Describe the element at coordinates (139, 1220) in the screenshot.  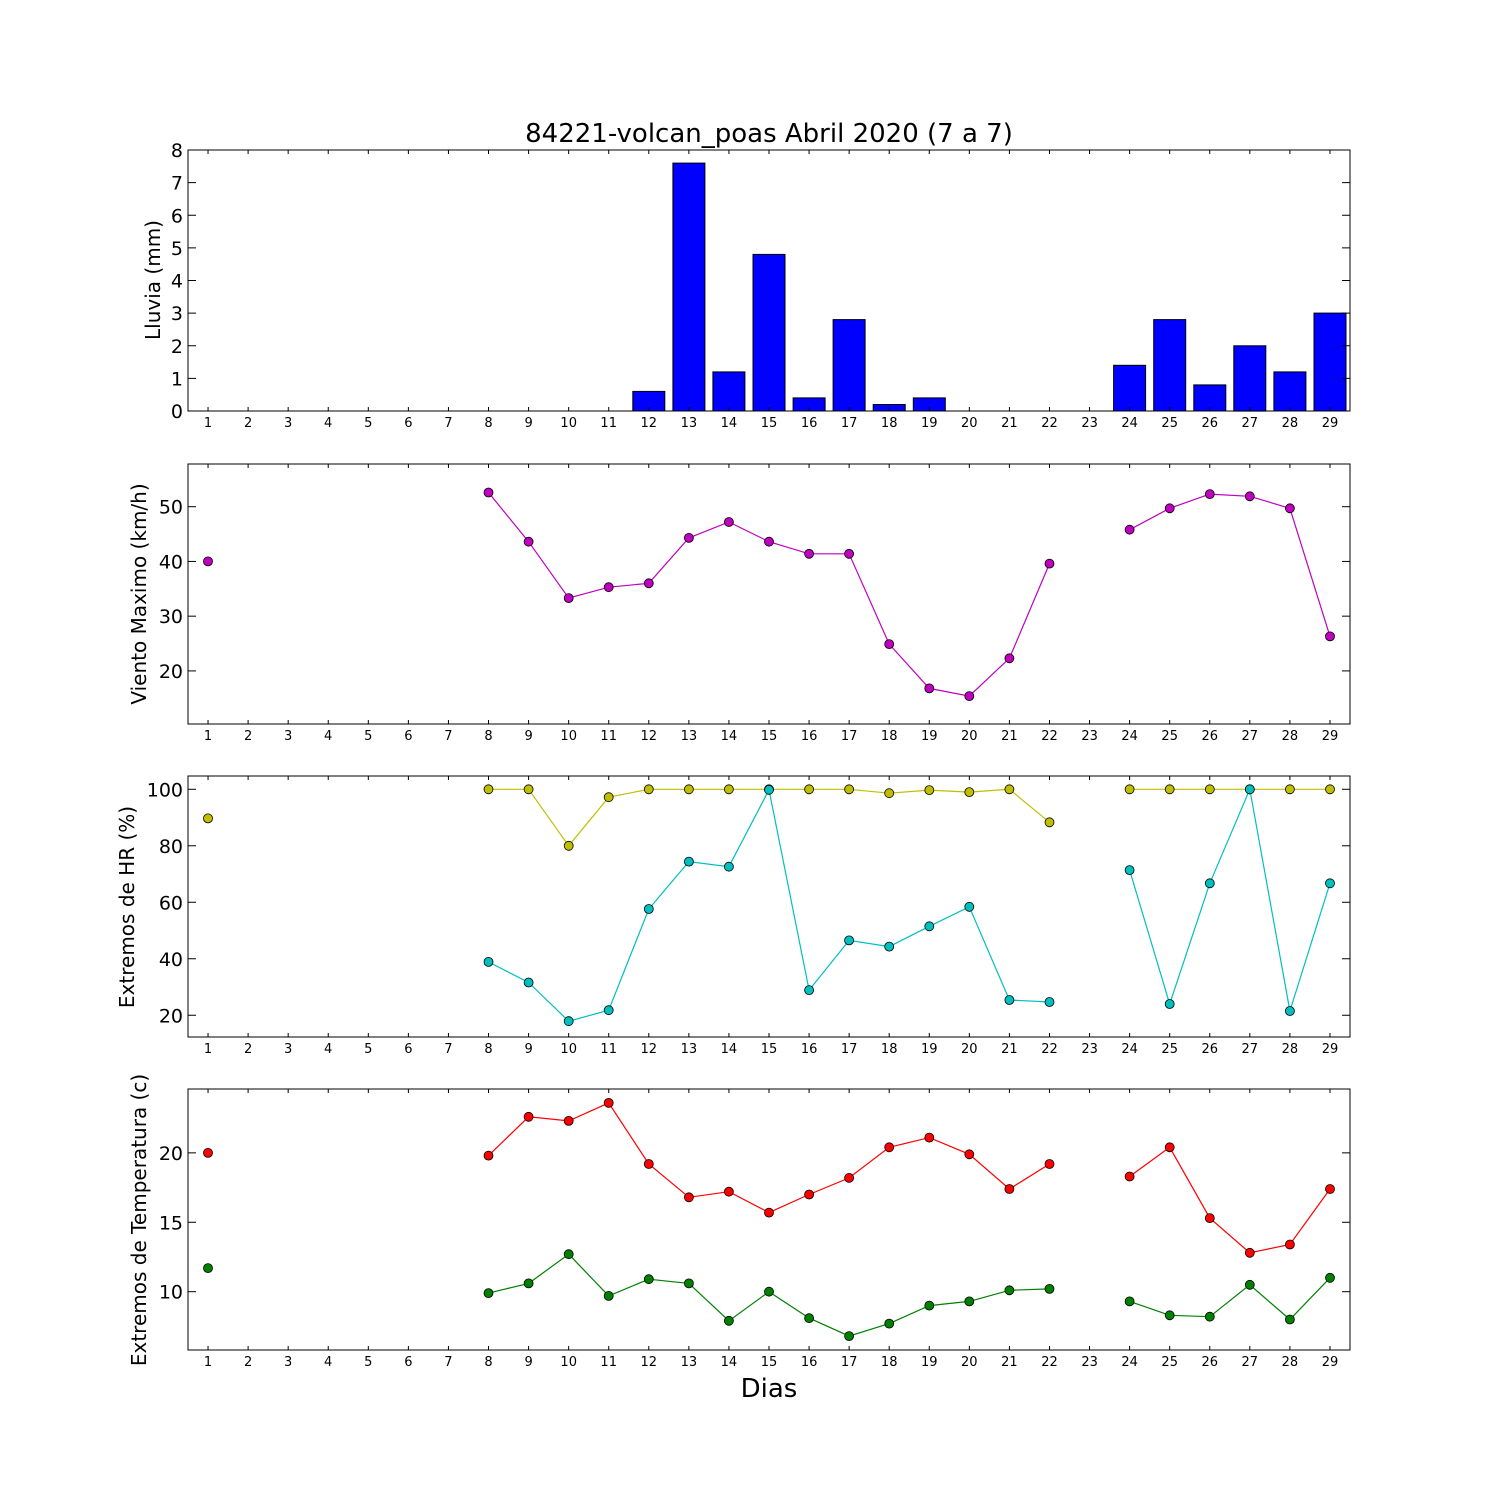
I see `temperature-y-axis-label: Extremos de Temperatura (c)` at that location.